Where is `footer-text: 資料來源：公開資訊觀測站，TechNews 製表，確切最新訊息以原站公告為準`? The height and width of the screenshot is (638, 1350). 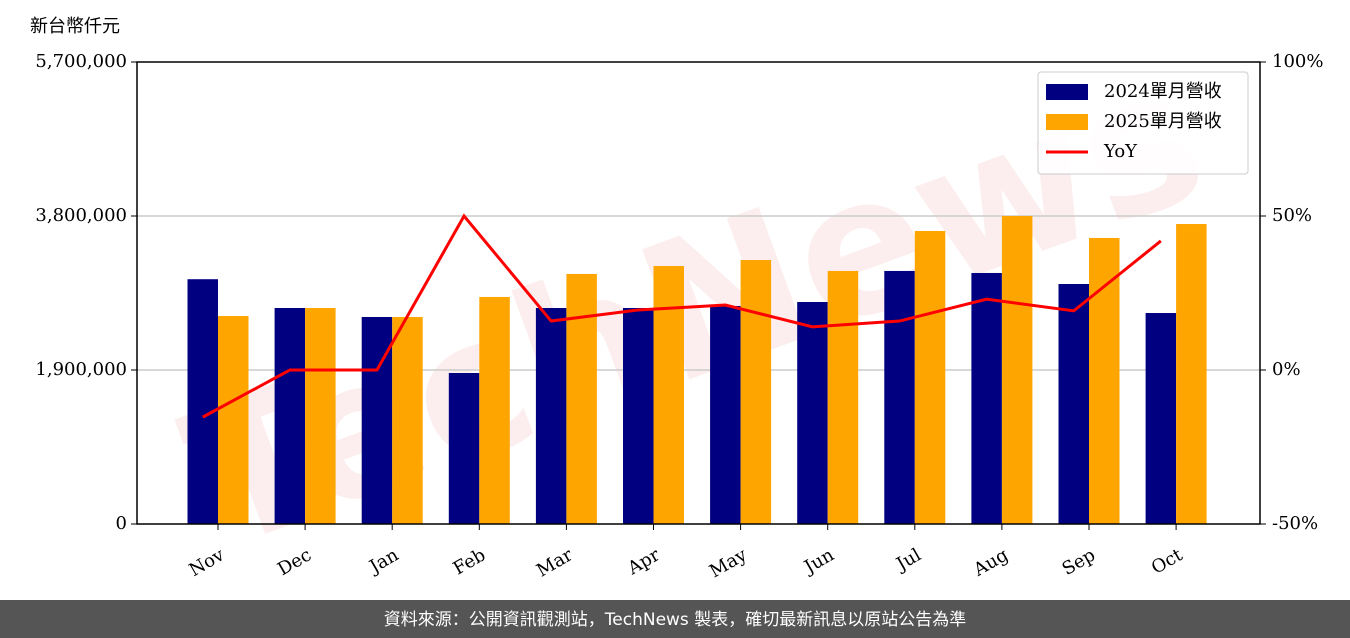
footer-text: 資料來源：公開資訊觀測站，TechNews 製表，確切最新訊息以原站公告為準 is located at coordinates (675, 620).